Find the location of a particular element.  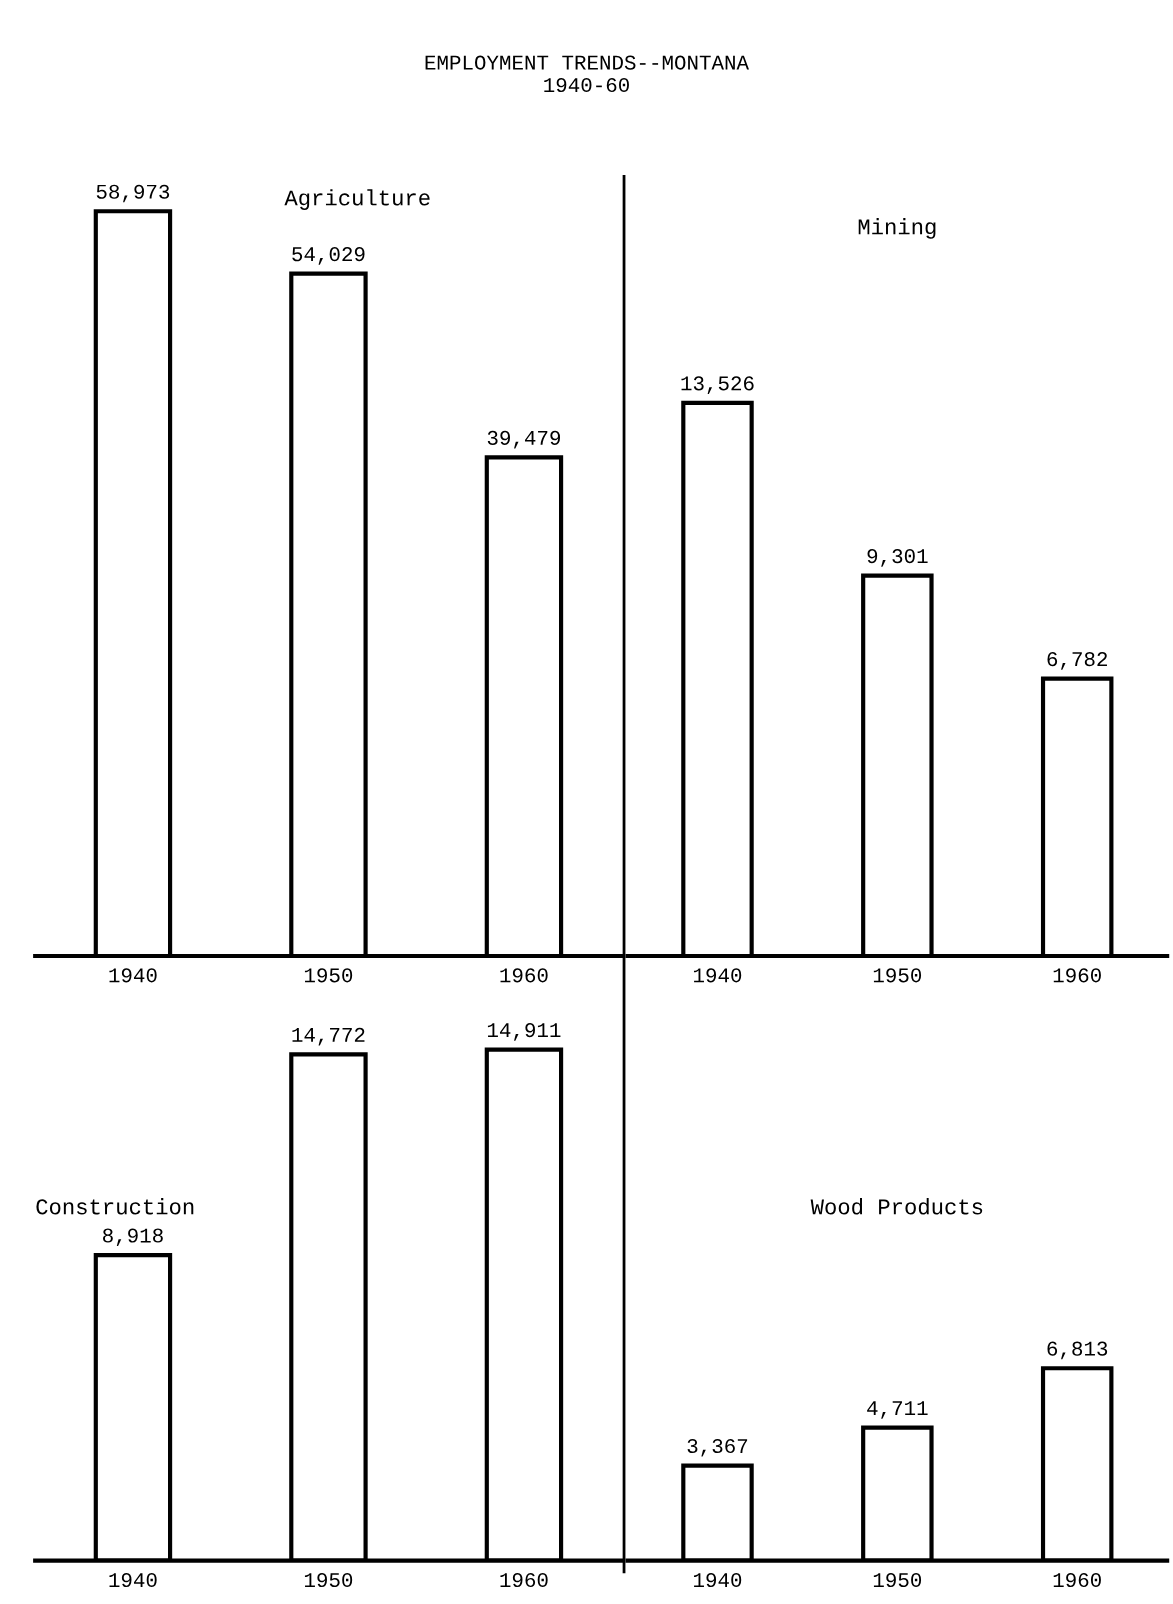

data-label: 14,772 is located at coordinates (328, 1036).